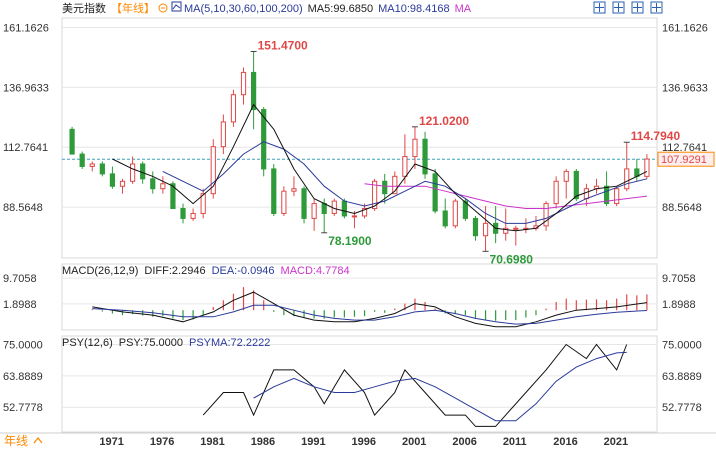 Image resolution: width=716 pixels, height=450 pixels. Describe the element at coordinates (23, 345) in the screenshot. I see `psy-y-tick-left: 75.0000` at that location.